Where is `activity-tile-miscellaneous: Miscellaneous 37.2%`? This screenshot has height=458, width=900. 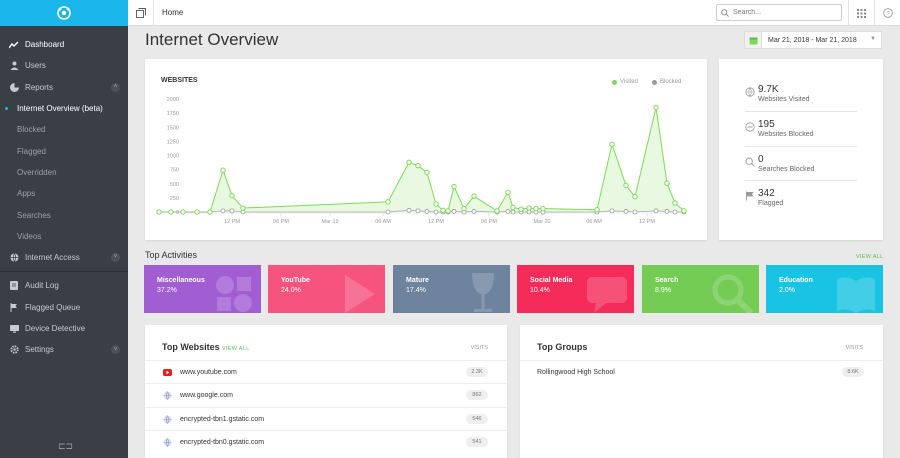 activity-tile-miscellaneous: Miscellaneous 37.2% is located at coordinates (202, 289).